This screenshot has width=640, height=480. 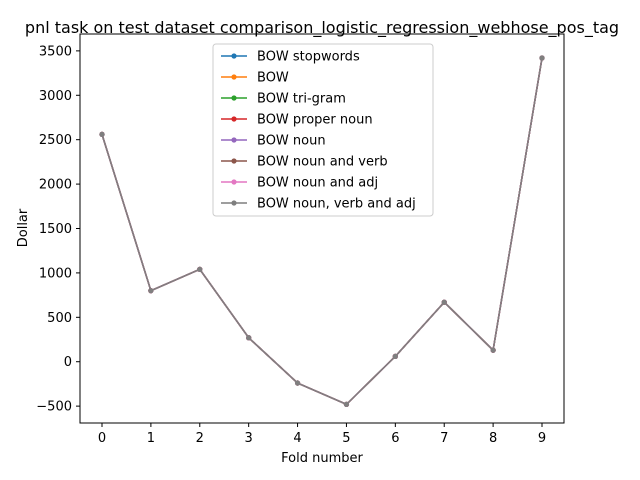 I want to click on legend-entry: BOW noun, so click(x=273, y=141).